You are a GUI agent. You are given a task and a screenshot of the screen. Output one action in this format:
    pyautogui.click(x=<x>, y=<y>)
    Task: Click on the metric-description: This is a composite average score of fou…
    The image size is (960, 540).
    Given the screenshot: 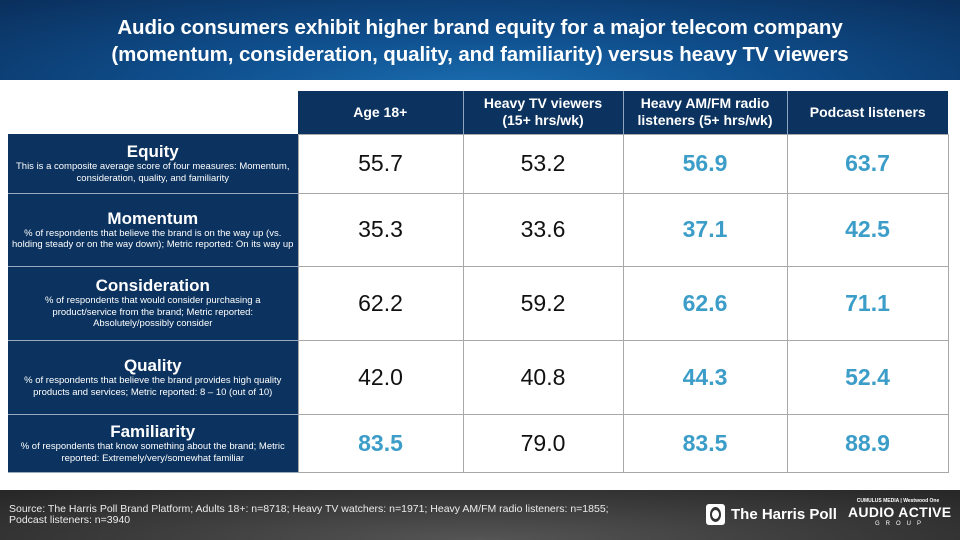 What is the action you would take?
    pyautogui.click(x=152, y=172)
    